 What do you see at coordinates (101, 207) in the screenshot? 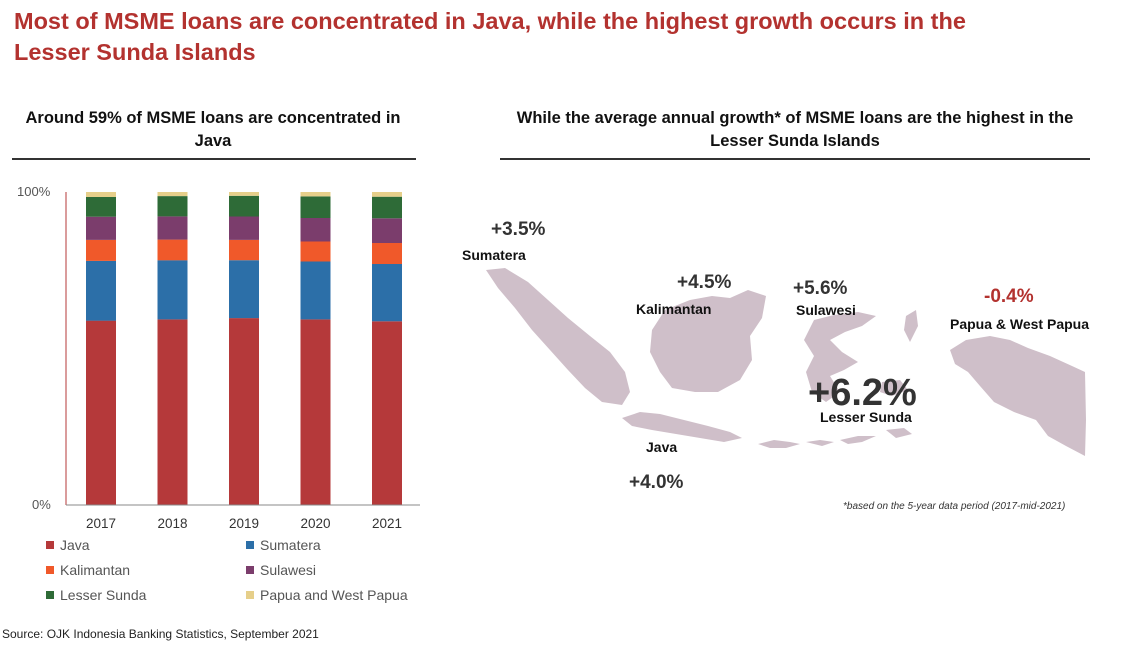
I see `bar-2017-lesser-sunda` at bounding box center [101, 207].